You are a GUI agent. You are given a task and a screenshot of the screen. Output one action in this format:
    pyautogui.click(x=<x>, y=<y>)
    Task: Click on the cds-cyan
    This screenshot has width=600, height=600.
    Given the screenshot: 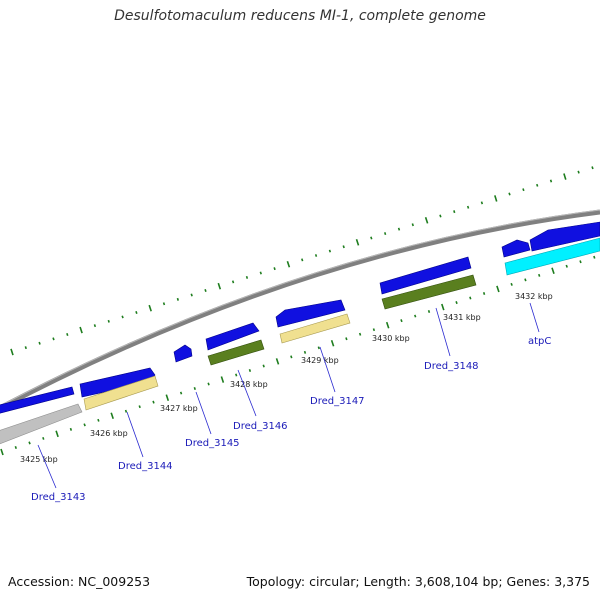 What is the action you would take?
    pyautogui.click(x=552, y=256)
    